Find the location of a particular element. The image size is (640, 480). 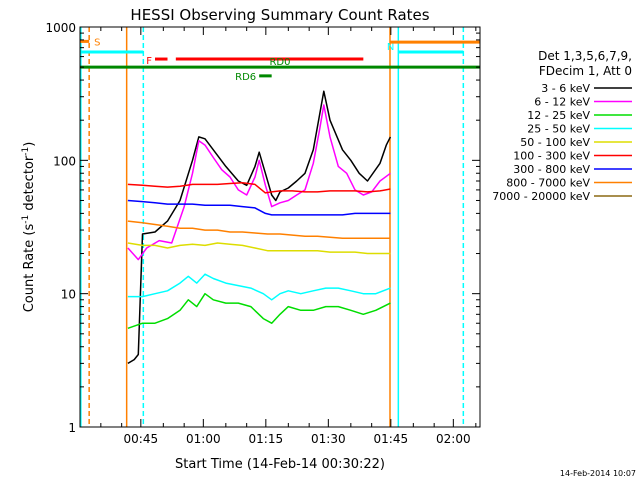

legend-header-line1: Det 1,3,5,6,7,9, is located at coordinates (585, 56).